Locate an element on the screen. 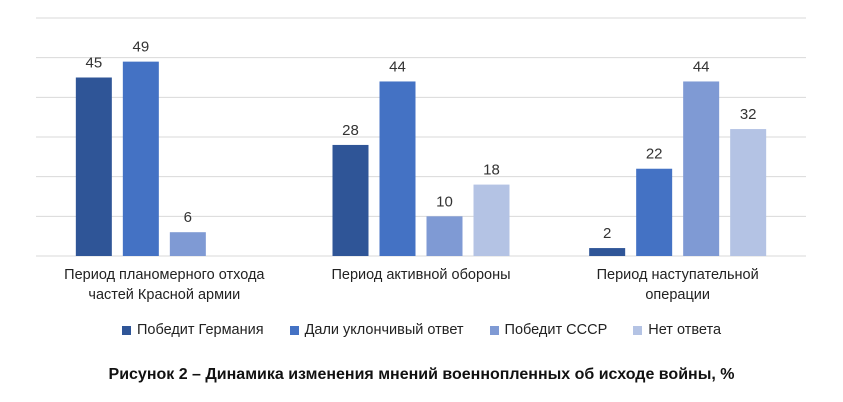 The height and width of the screenshot is (402, 843). data-label: 45 is located at coordinates (93, 63).